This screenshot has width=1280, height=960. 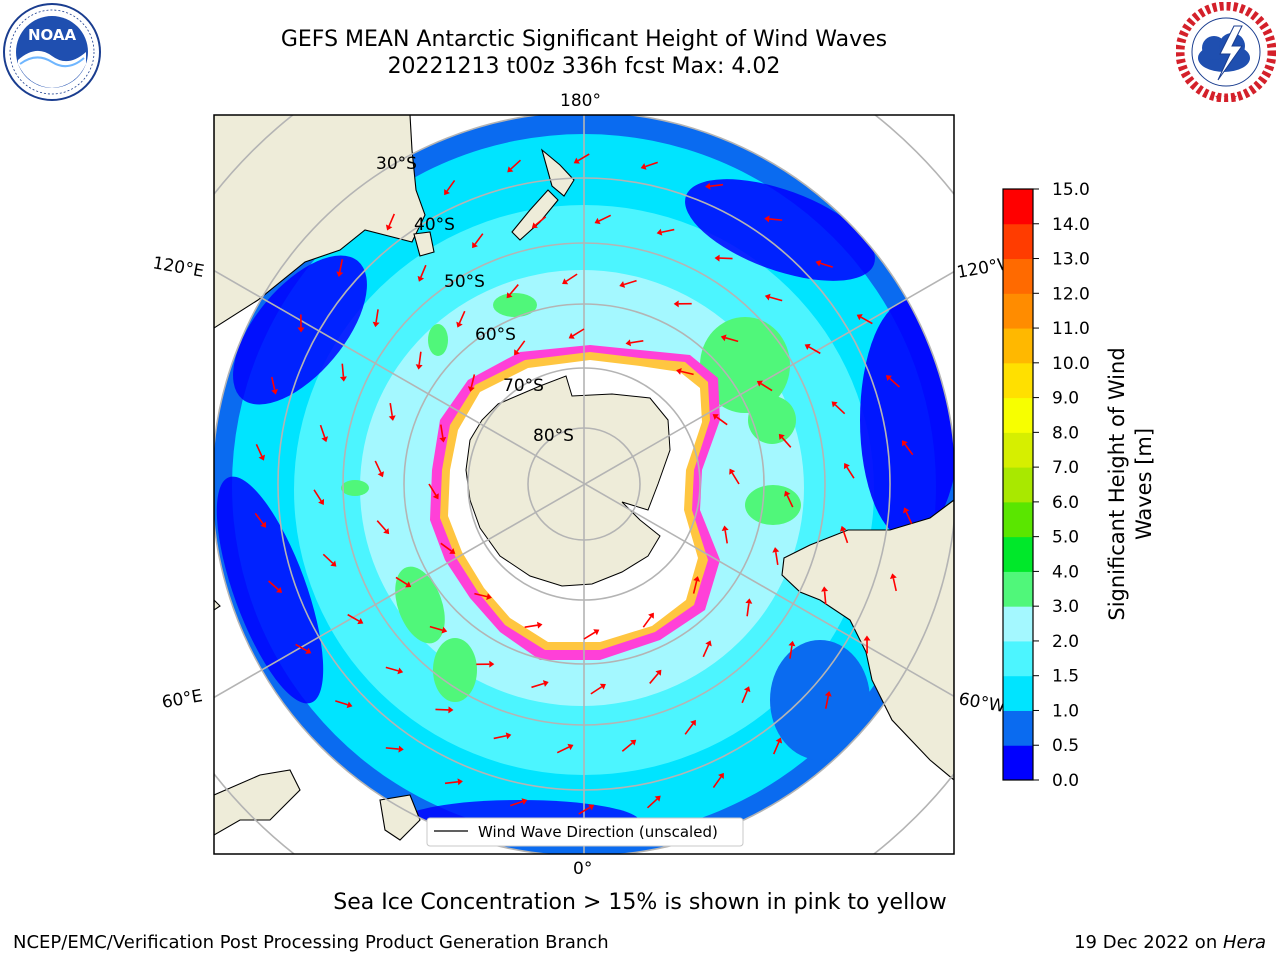 I want to click on antarctica-landmass, so click(x=568, y=481).